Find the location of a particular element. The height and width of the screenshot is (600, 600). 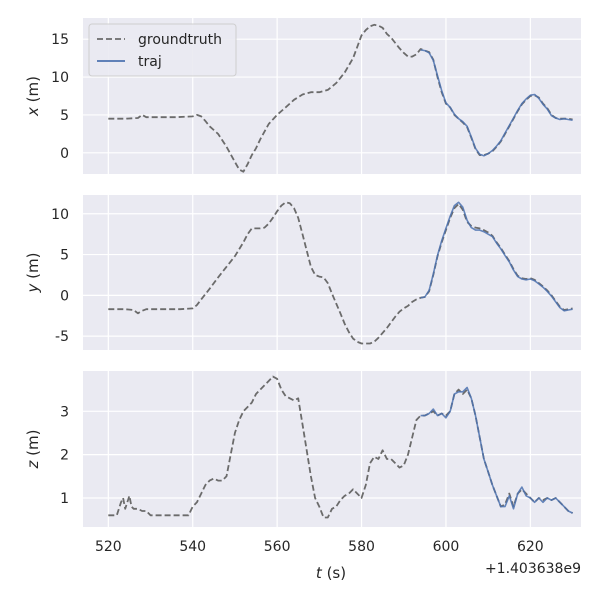

y-axis-label: y (m) is located at coordinates (33, 273).